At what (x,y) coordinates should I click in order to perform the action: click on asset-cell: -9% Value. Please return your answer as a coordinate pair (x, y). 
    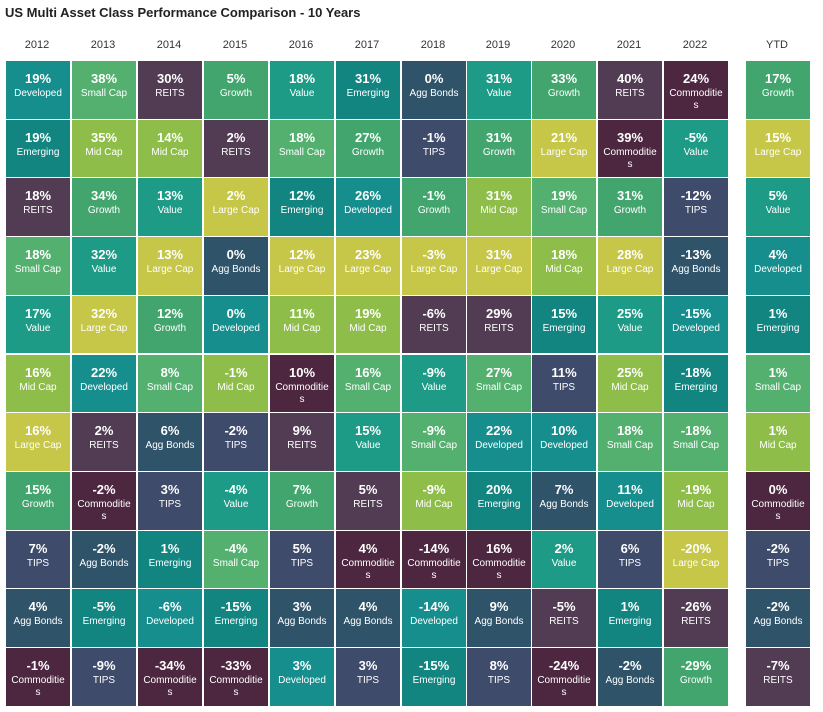
    Looking at the image, I should click on (434, 383).